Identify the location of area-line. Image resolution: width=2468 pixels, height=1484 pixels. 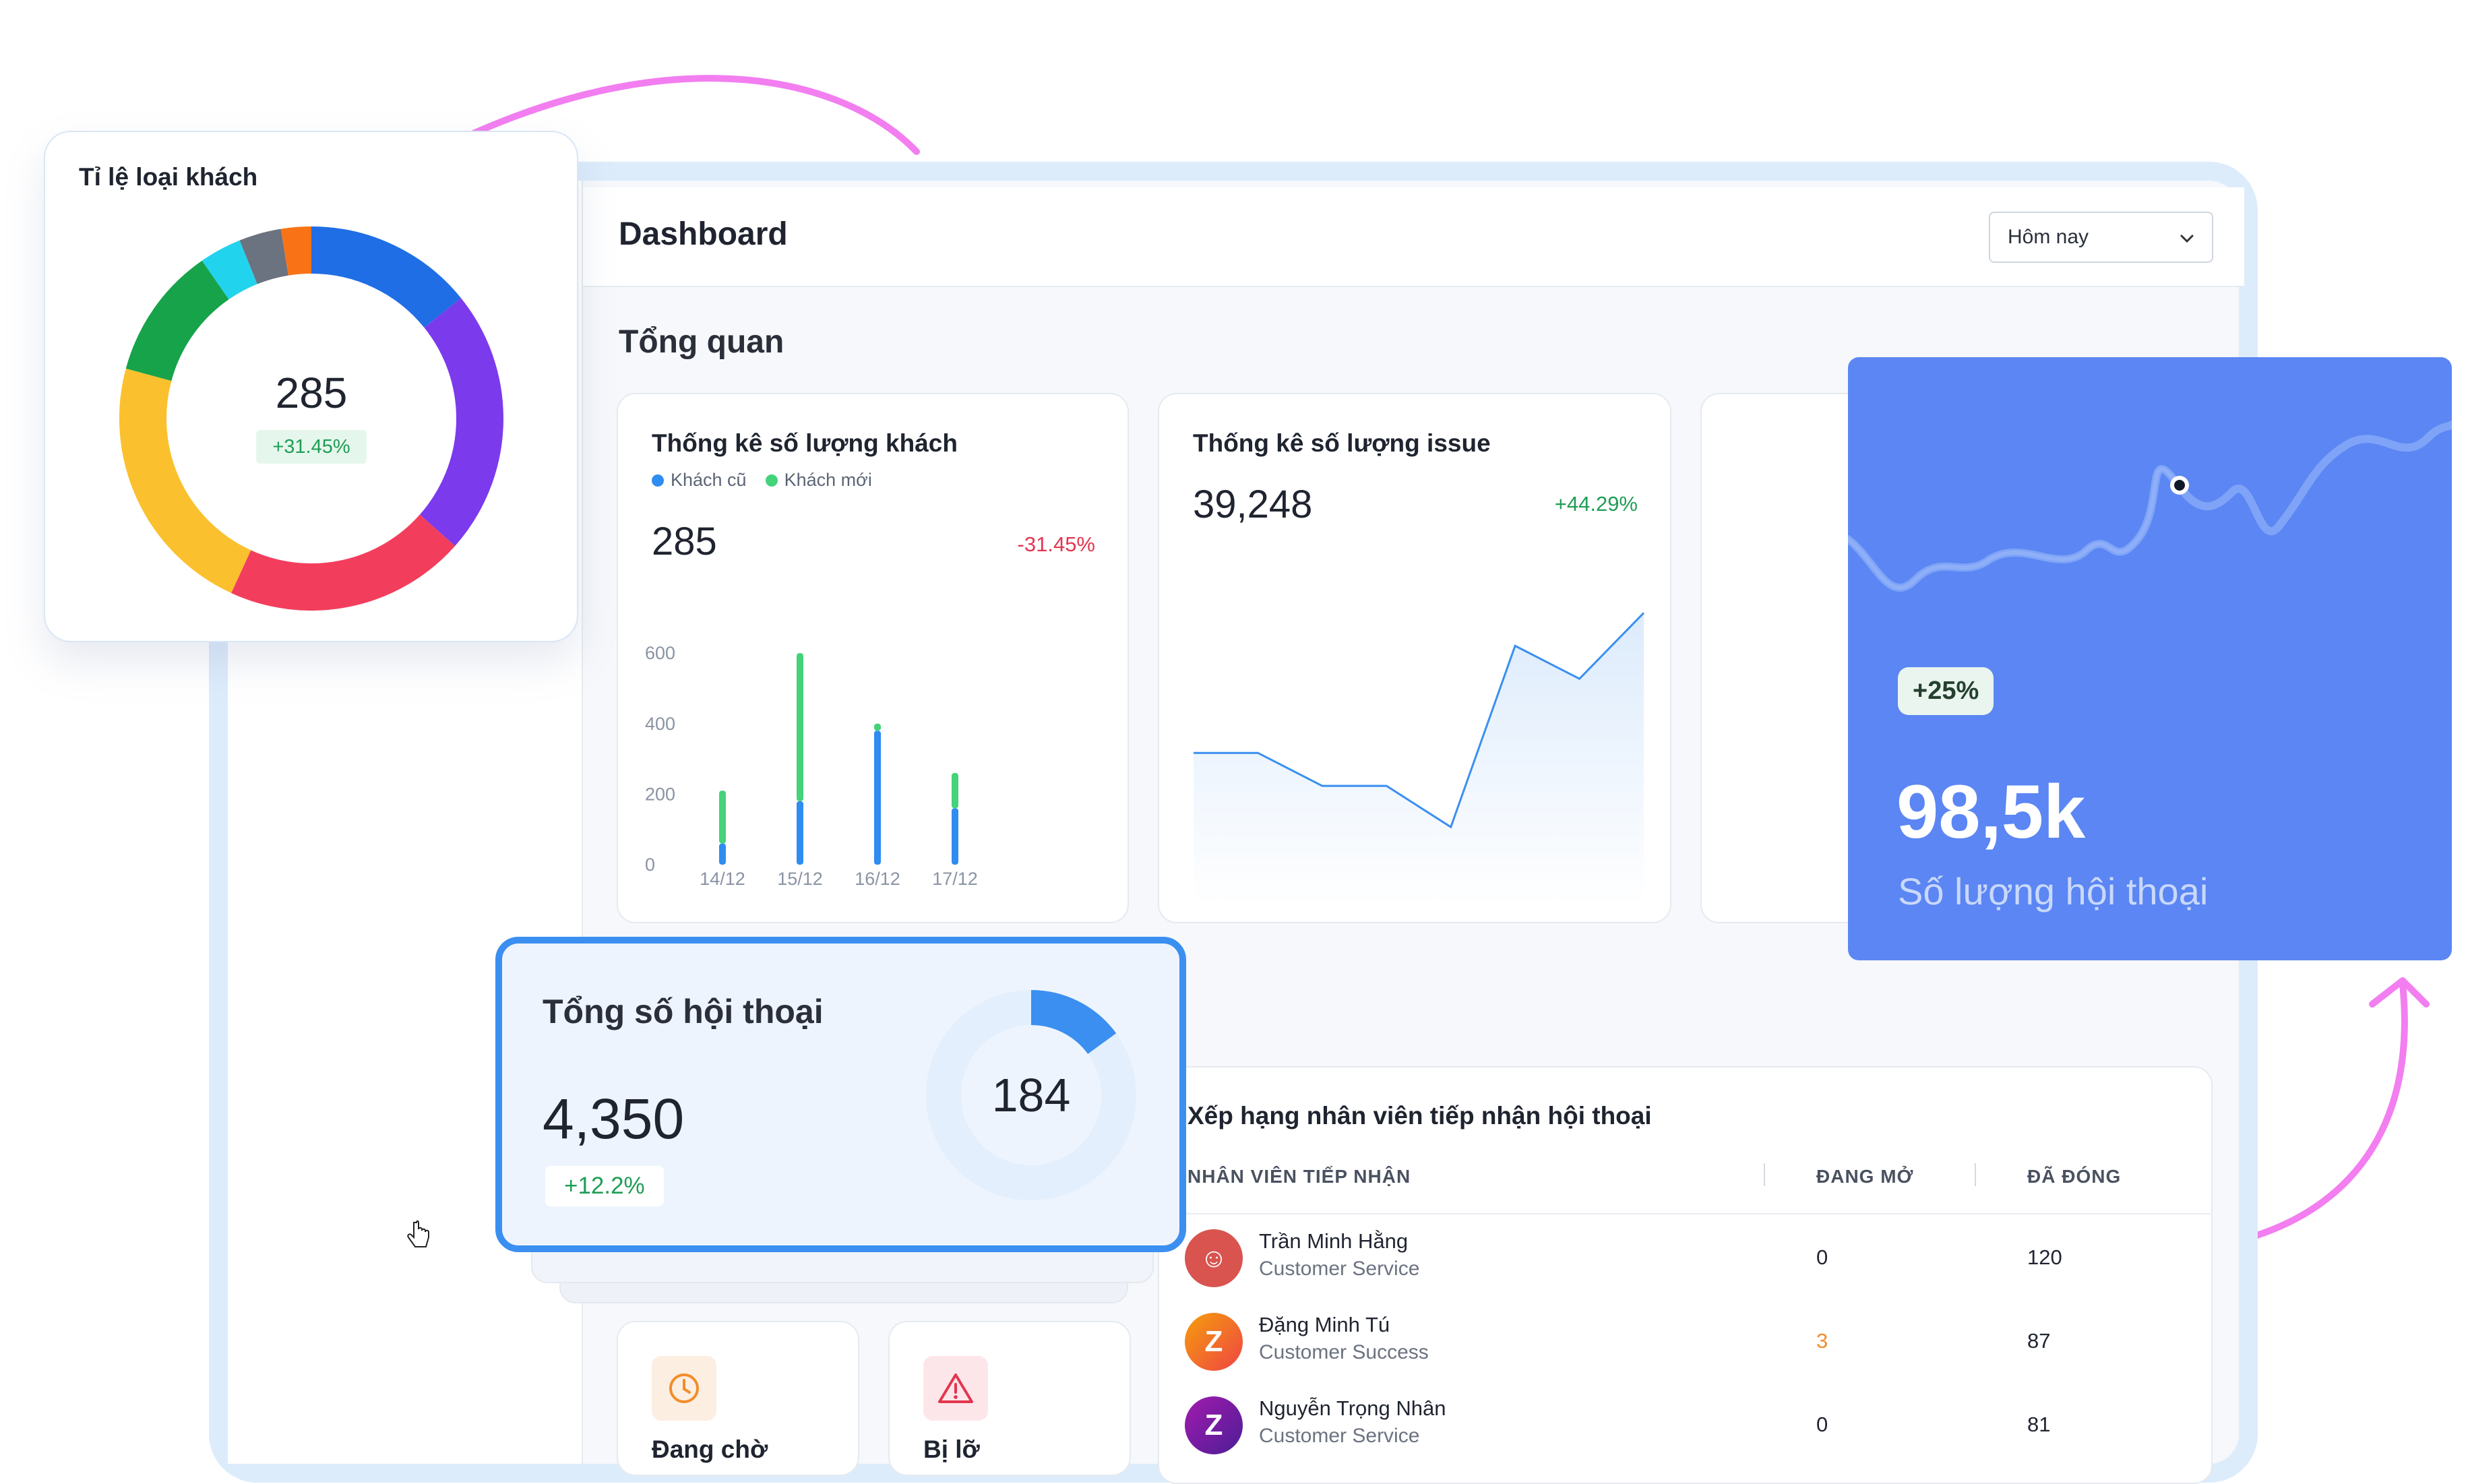
(1419, 720).